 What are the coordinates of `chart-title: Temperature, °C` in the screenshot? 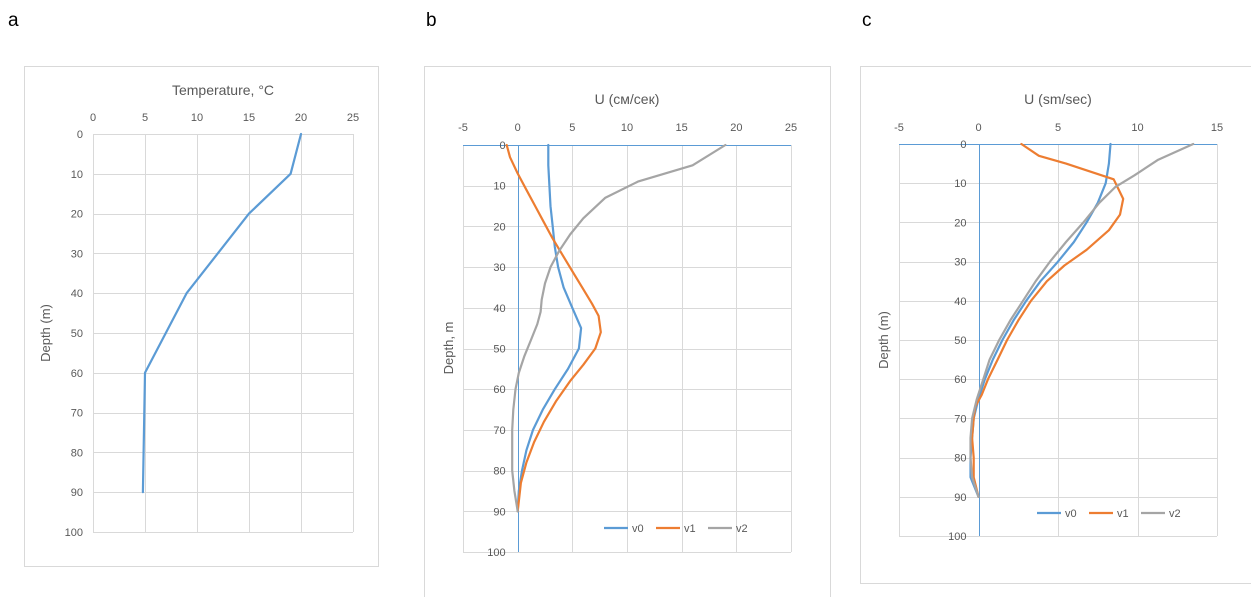 It's located at (223, 90).